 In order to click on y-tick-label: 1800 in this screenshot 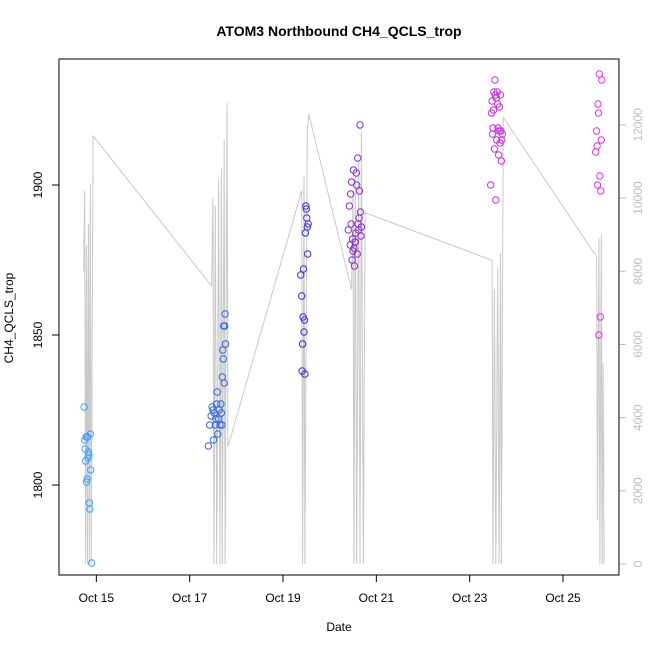, I will do `click(38, 484)`.